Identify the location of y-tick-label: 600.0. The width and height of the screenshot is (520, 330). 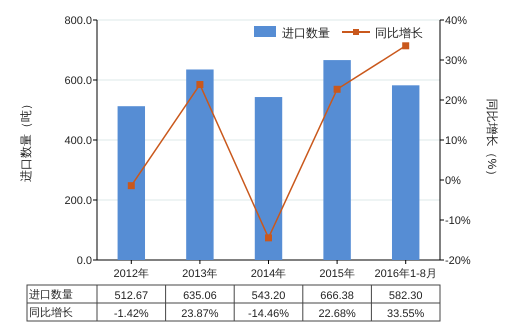
(78, 81).